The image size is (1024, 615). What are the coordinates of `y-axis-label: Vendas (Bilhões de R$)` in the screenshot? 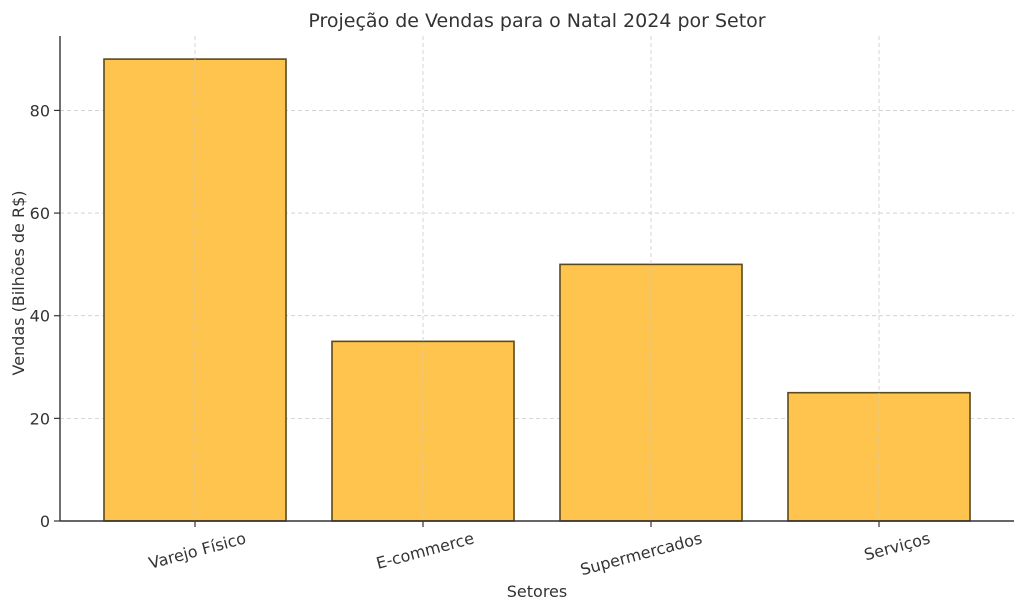 It's located at (18, 283).